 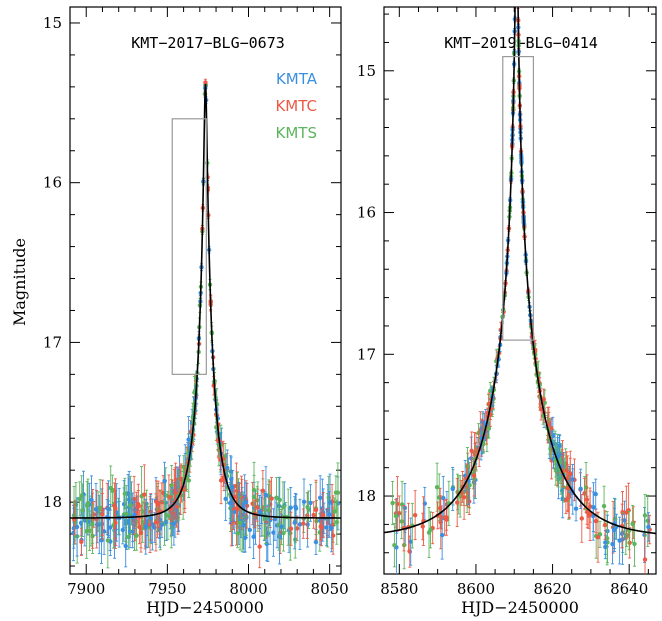 I want to click on panel-left-title: KMT−2017−BLG−0673, so click(x=208, y=43).